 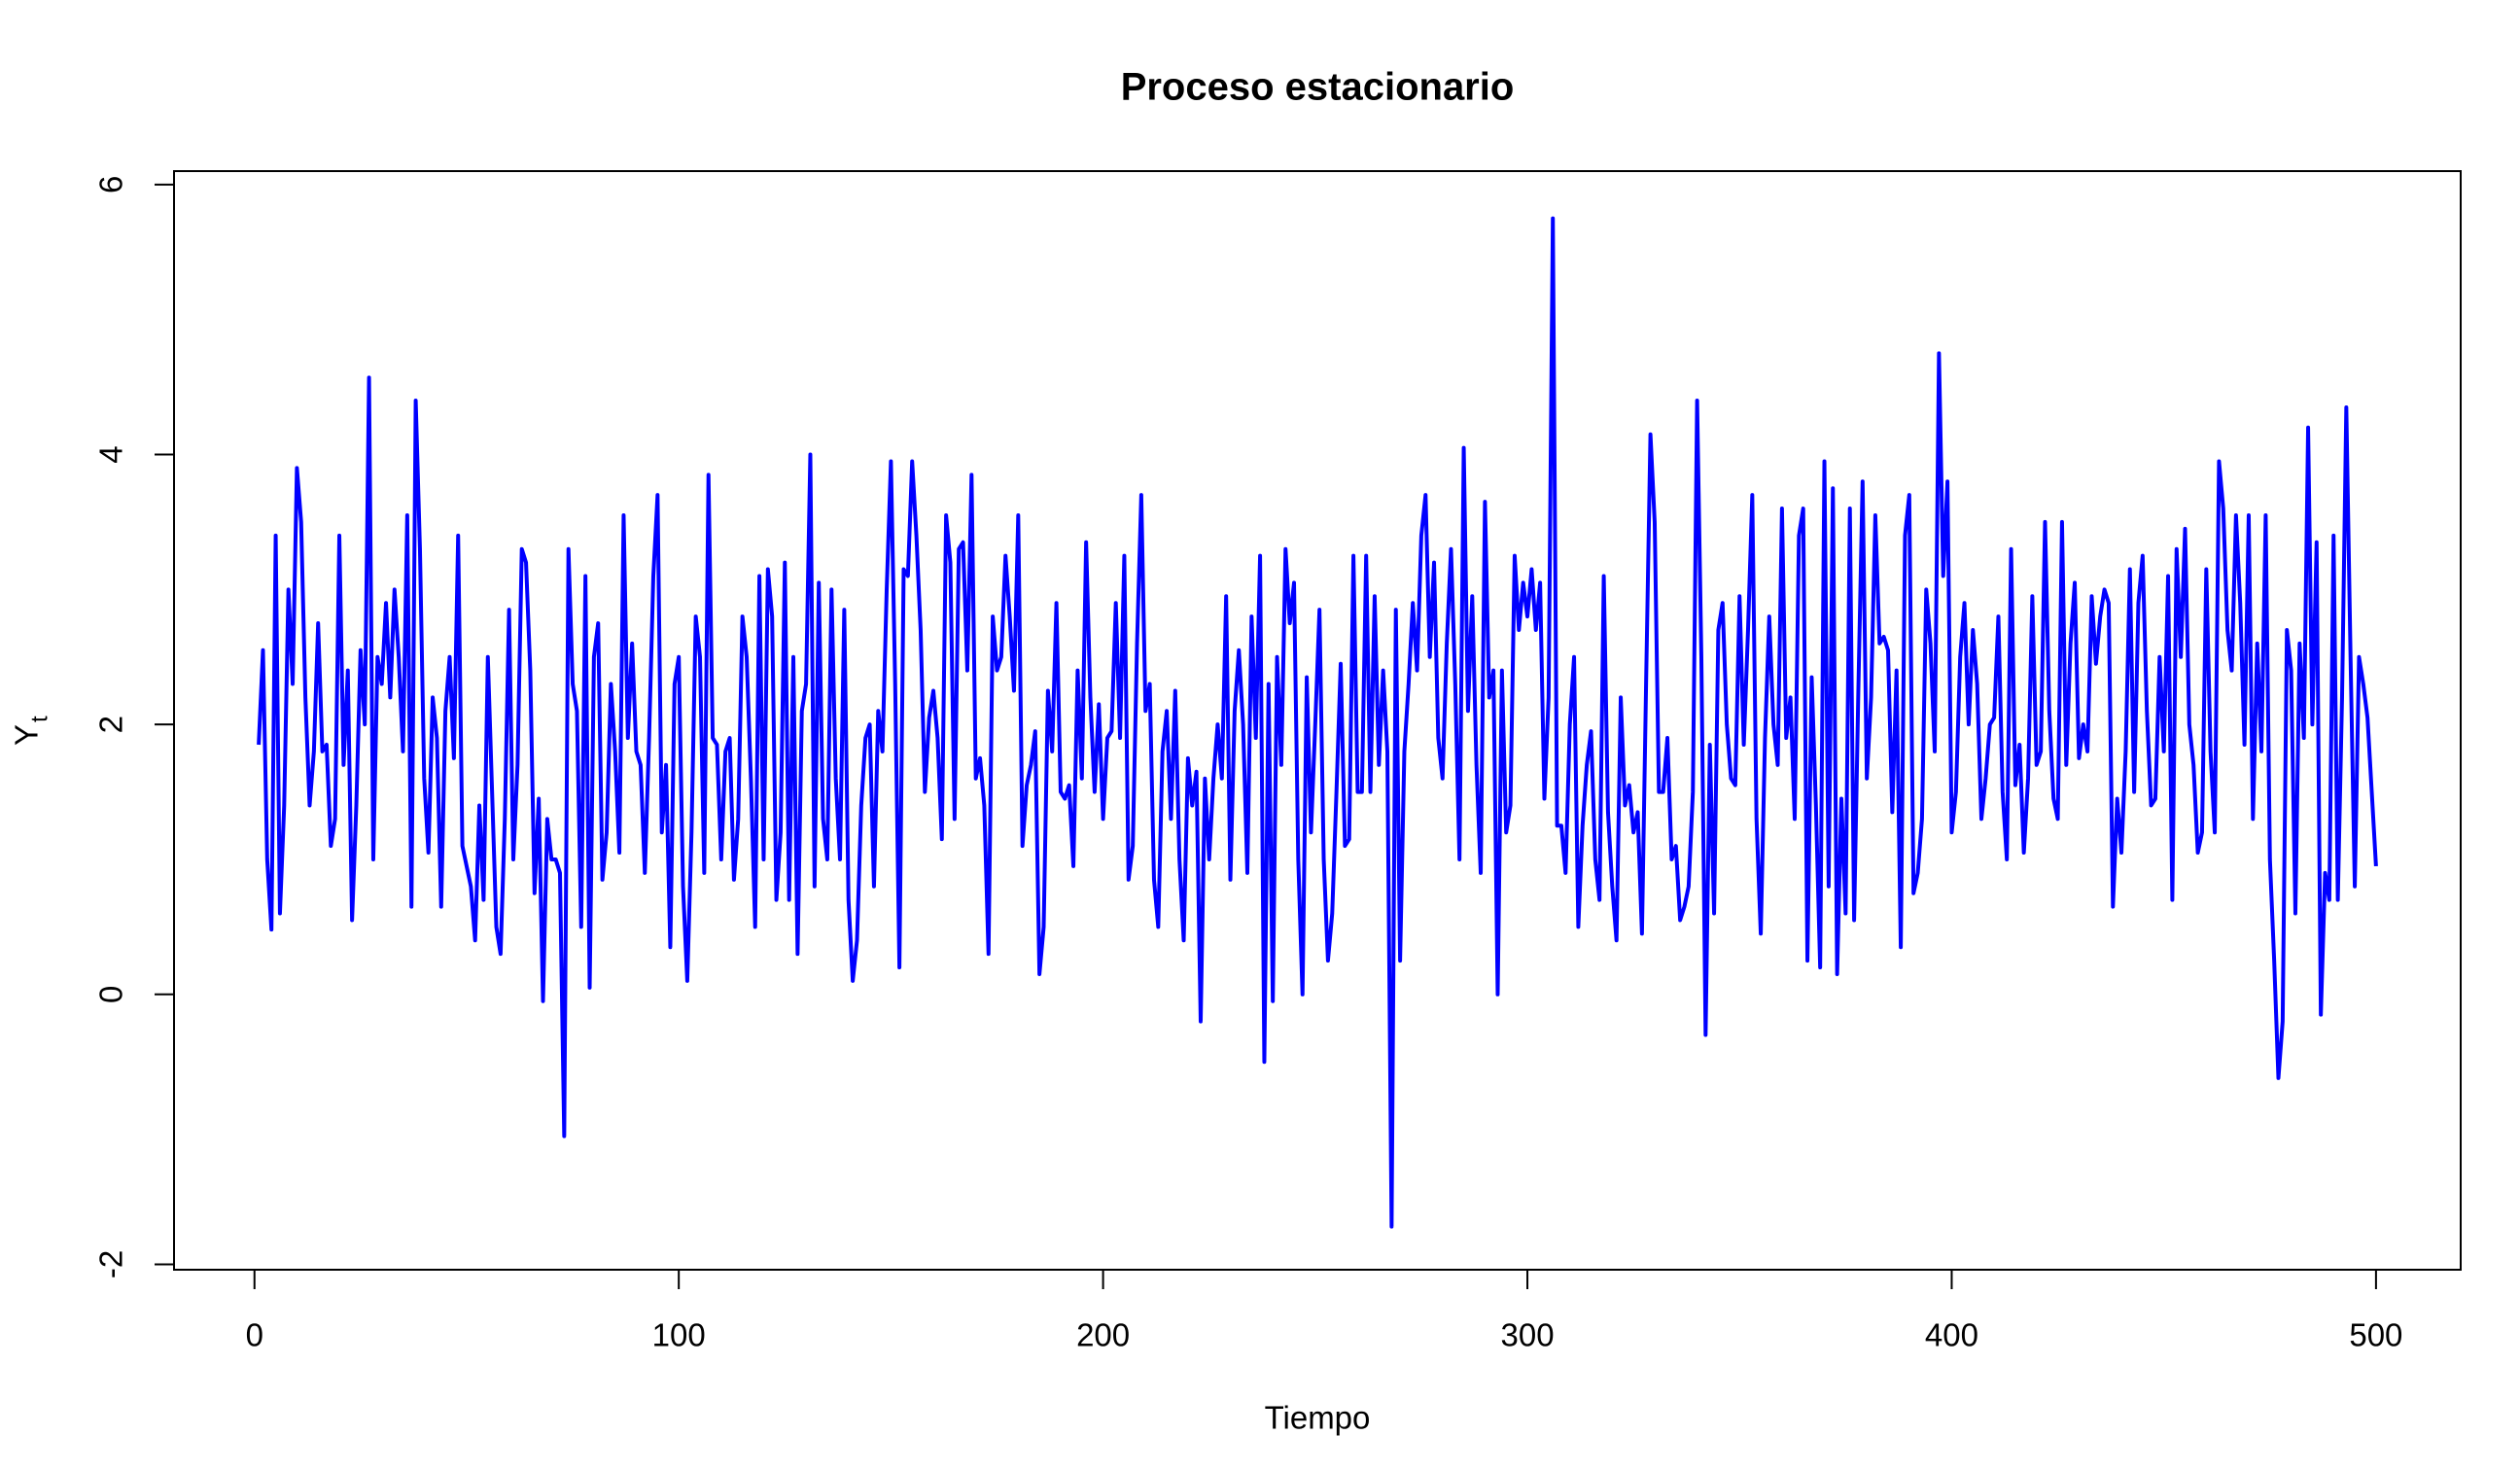 I want to click on y-tick-label: 2, so click(x=111, y=724).